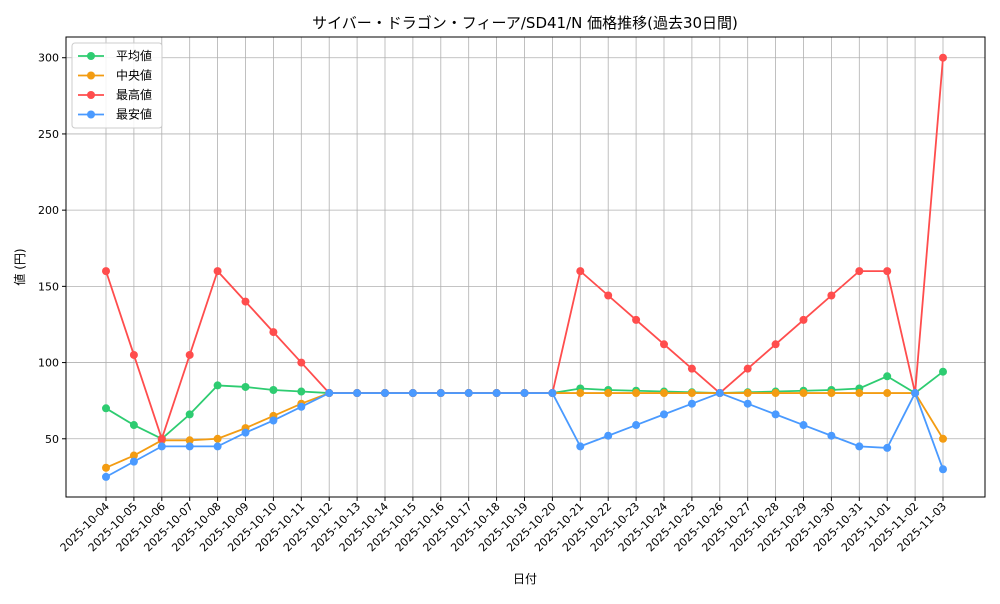  I want to click on legend-label: 平均値, so click(134, 55).